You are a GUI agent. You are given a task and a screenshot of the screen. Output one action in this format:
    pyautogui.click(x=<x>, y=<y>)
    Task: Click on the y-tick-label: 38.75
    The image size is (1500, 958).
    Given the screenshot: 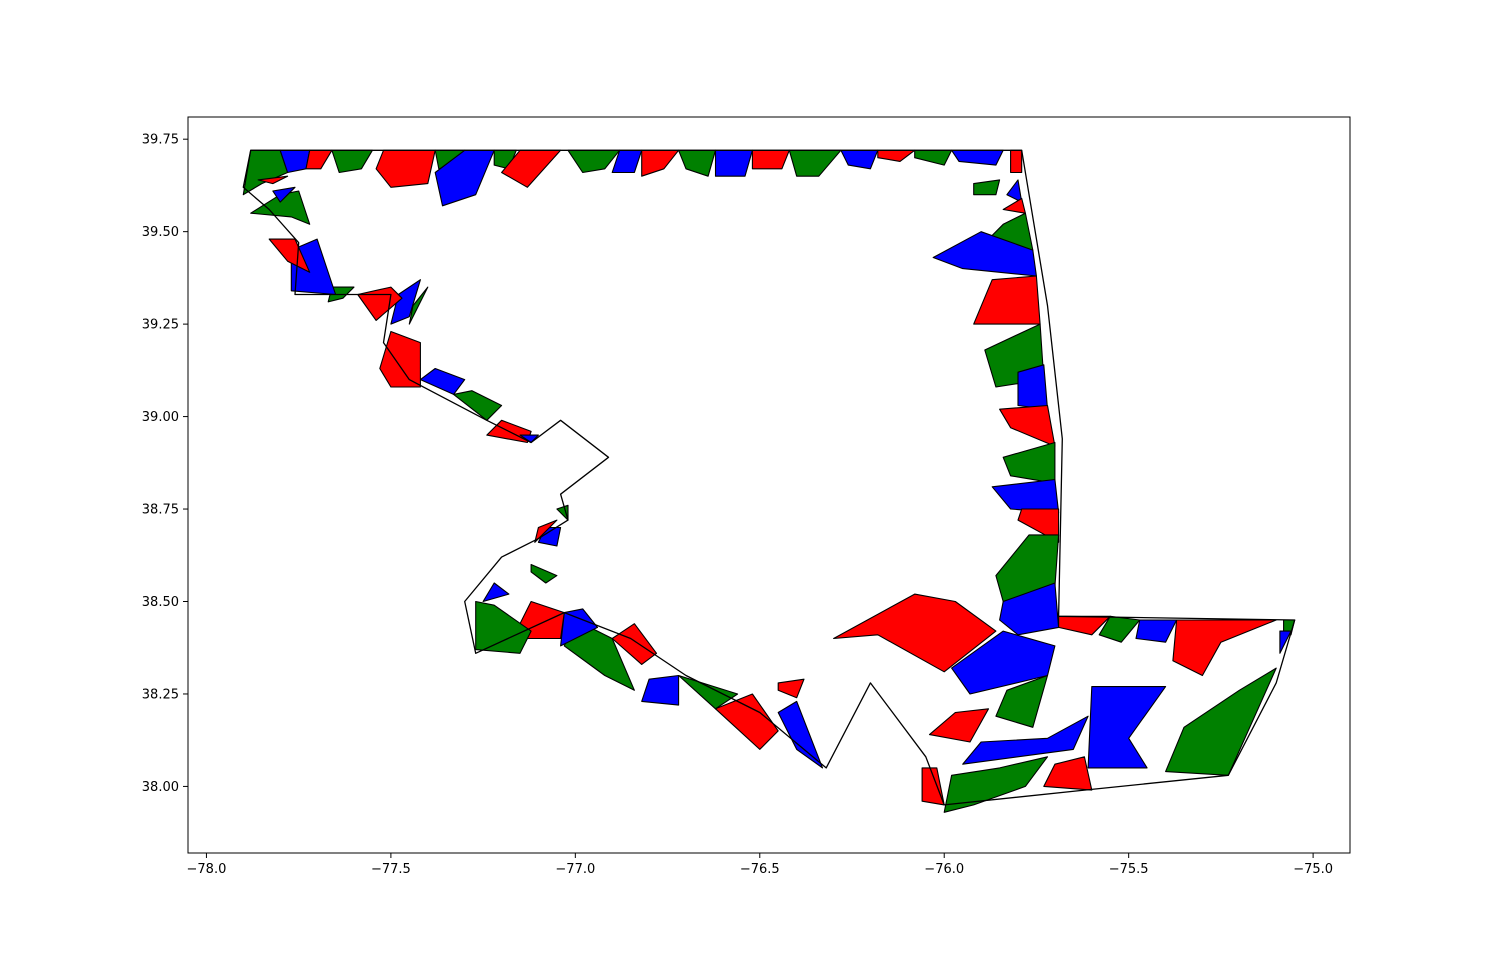 What is the action you would take?
    pyautogui.click(x=160, y=510)
    